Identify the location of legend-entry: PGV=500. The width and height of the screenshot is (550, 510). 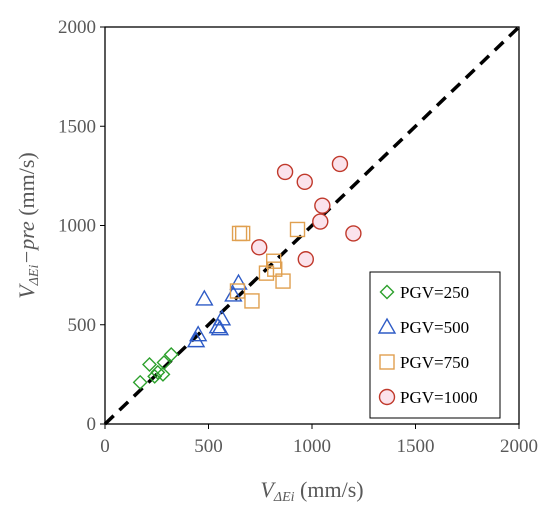
(423, 327).